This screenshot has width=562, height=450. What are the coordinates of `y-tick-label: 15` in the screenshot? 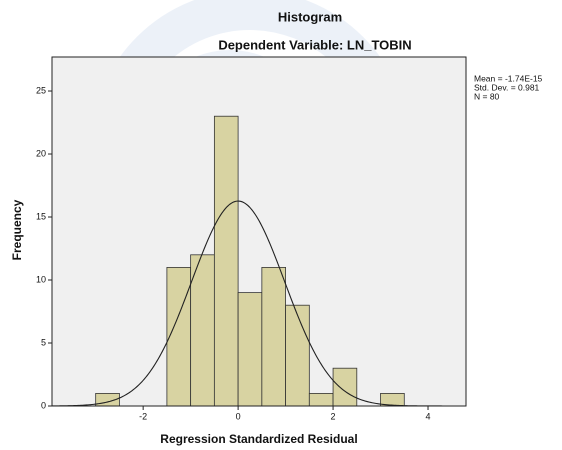 It's located at (41, 216).